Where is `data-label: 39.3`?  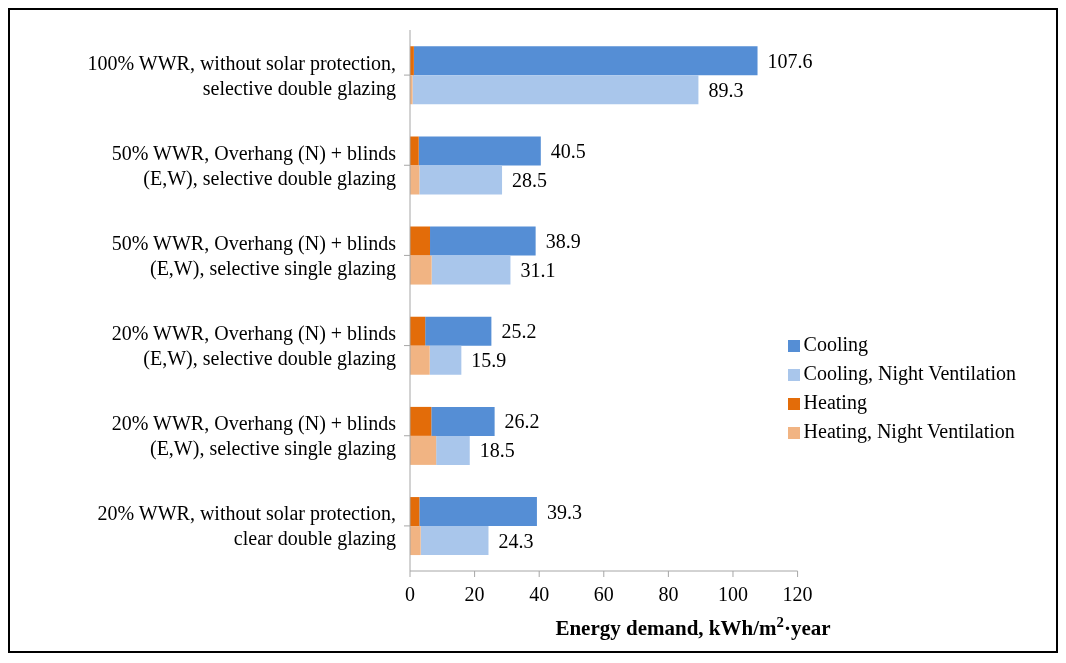
data-label: 39.3 is located at coordinates (564, 511).